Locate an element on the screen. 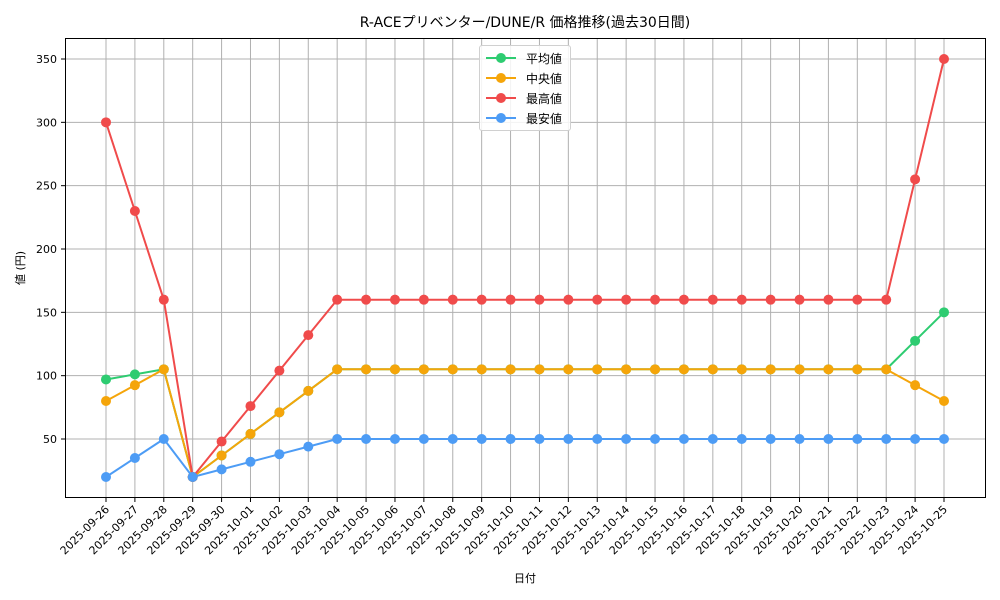 This screenshot has width=1000, height=600. series-line is located at coordinates (524, 458).